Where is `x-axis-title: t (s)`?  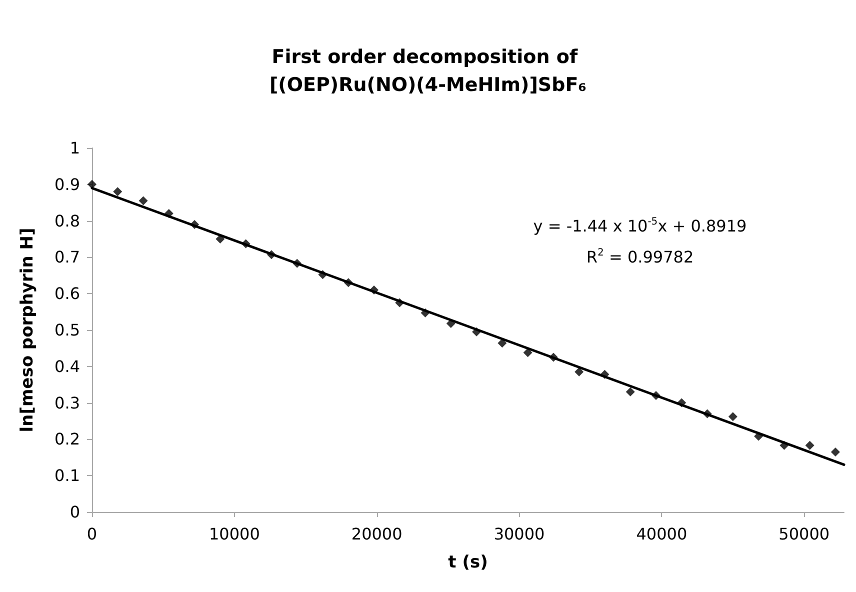
x-axis-title: t (s) is located at coordinates (468, 562).